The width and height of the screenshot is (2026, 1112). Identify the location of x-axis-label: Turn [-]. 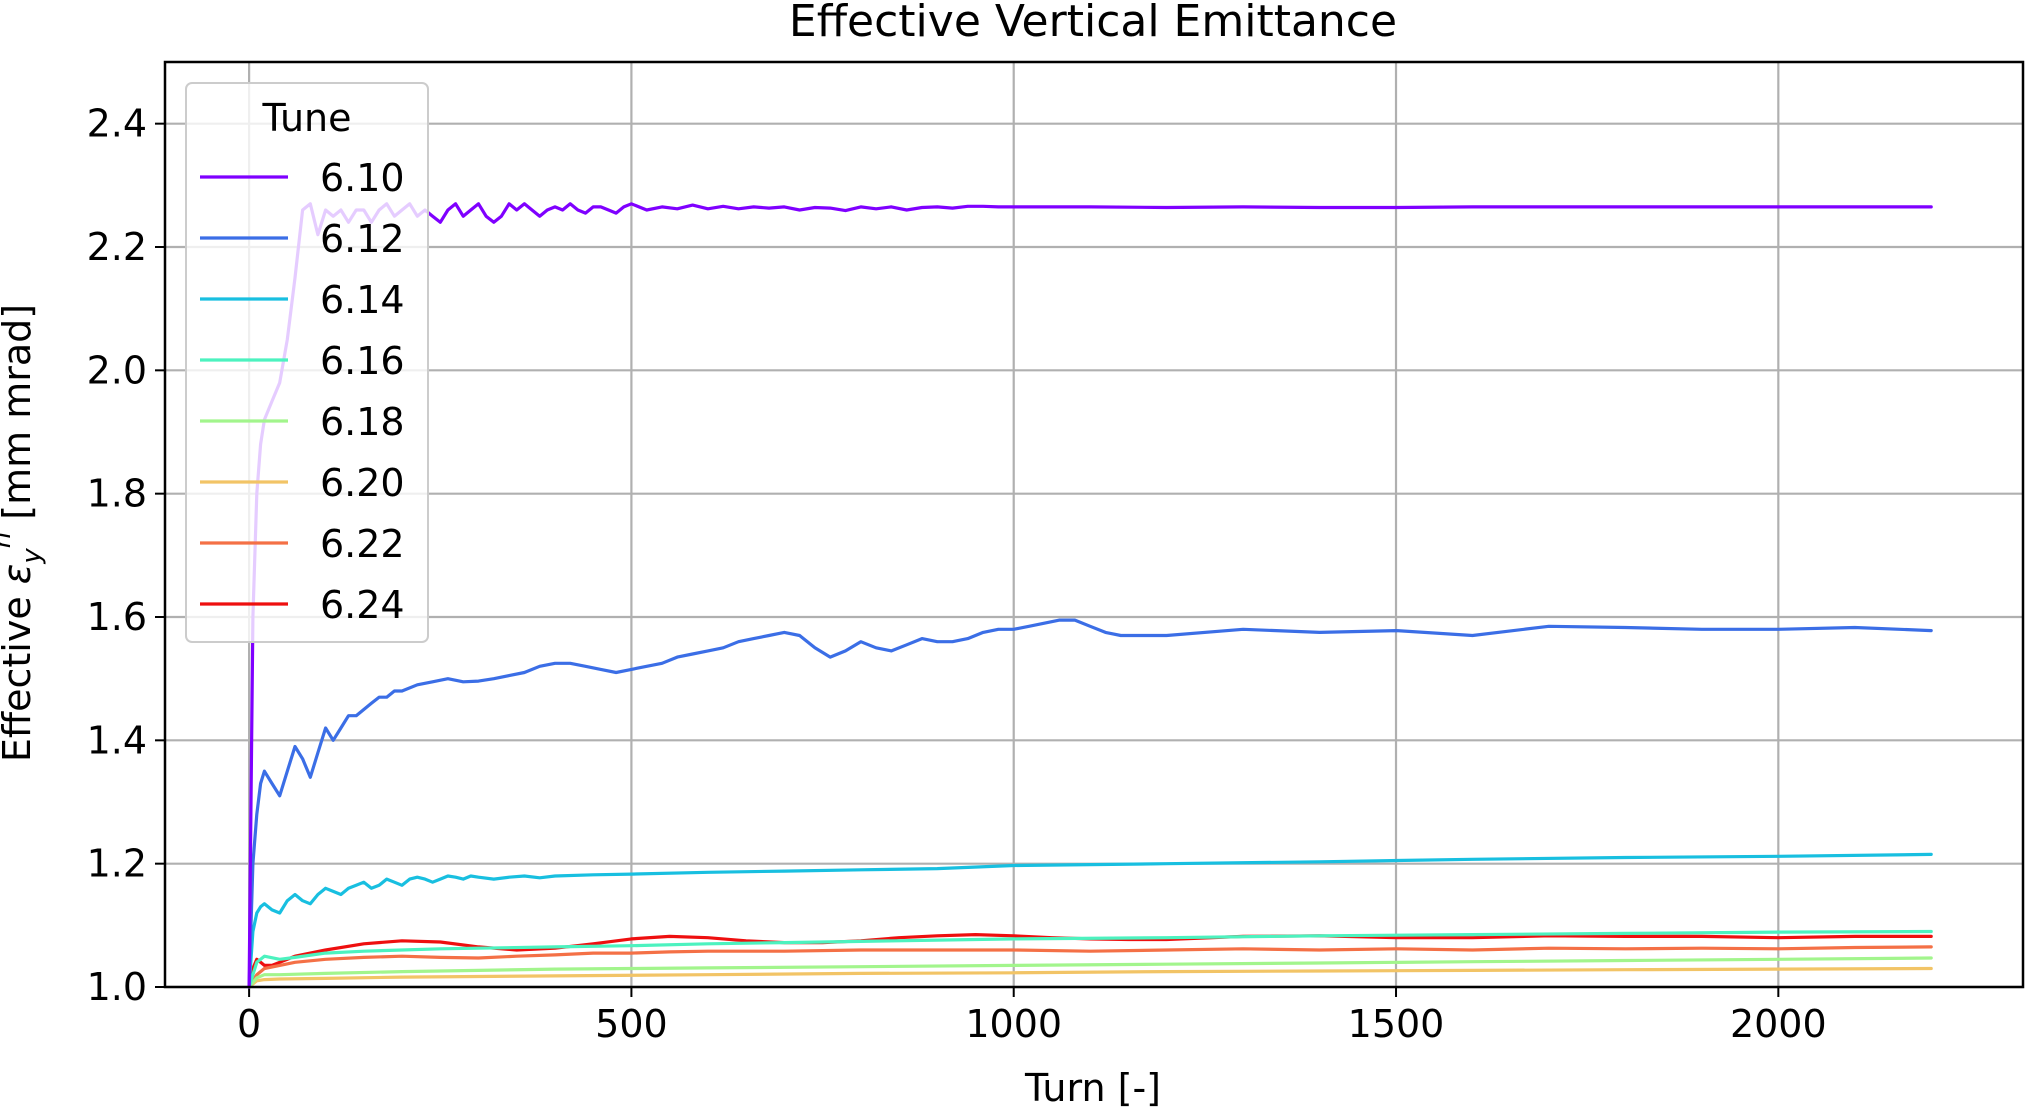
(1092, 1087).